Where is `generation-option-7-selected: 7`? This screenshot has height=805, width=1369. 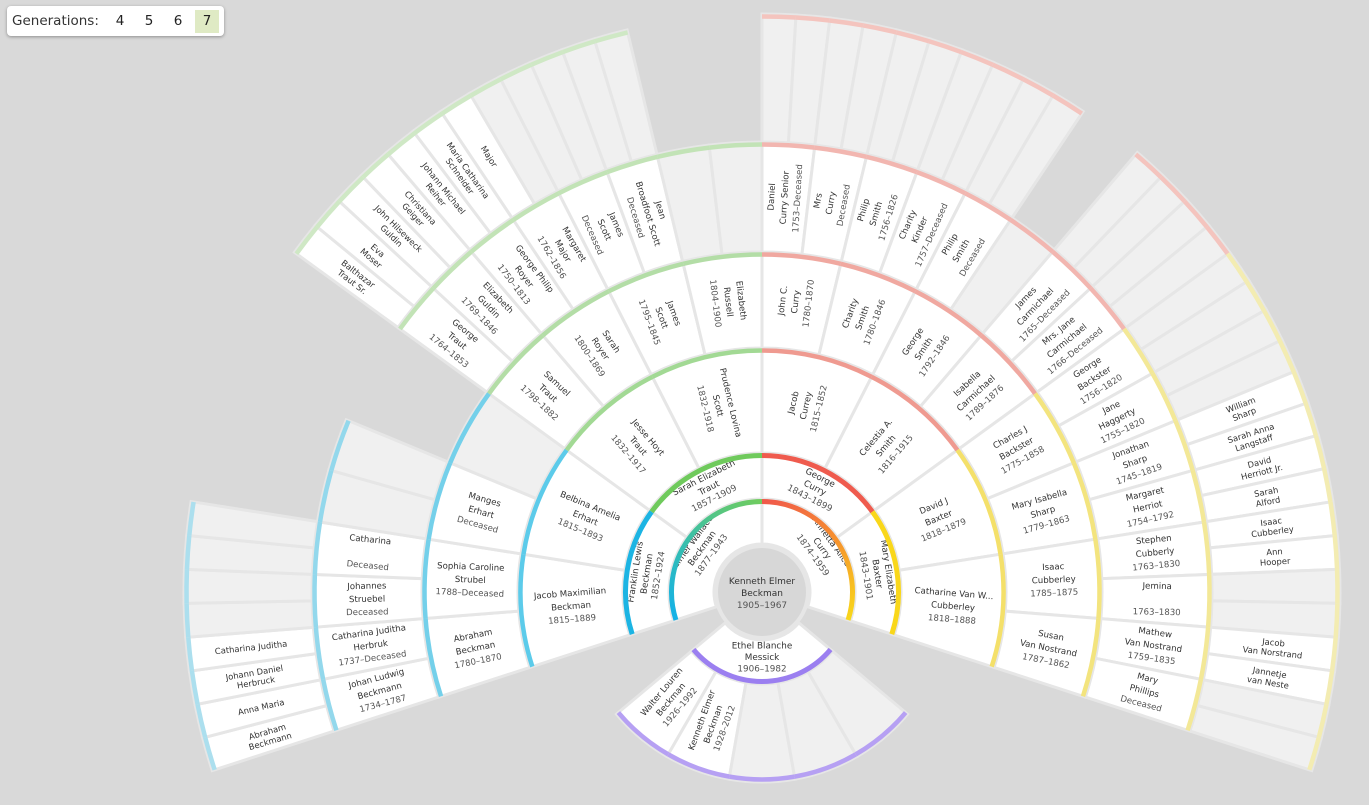 generation-option-7-selected: 7 is located at coordinates (207, 21).